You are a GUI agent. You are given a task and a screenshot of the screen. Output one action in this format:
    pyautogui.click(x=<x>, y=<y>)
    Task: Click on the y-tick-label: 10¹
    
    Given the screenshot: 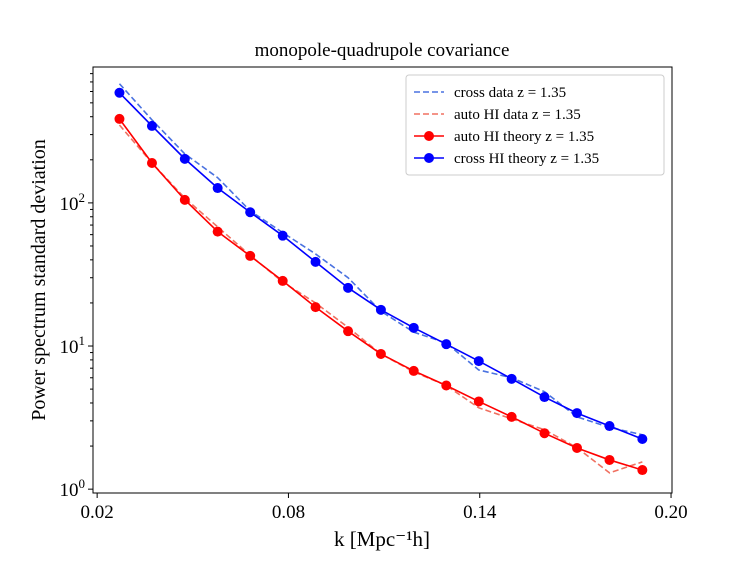 What is the action you would take?
    pyautogui.click(x=73, y=345)
    